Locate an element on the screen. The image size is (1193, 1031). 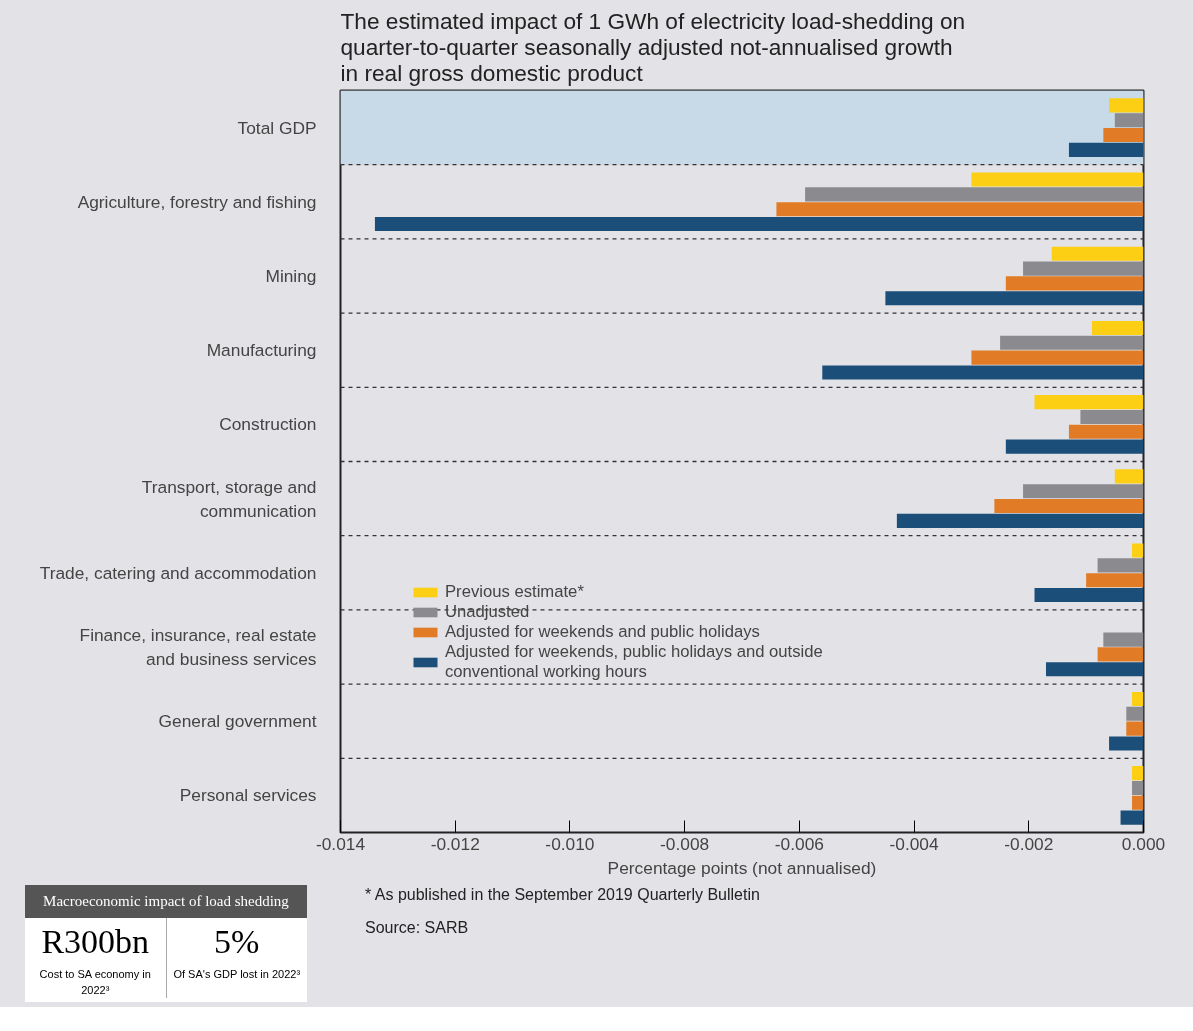
x-tick-label: -0.006 is located at coordinates (799, 843).